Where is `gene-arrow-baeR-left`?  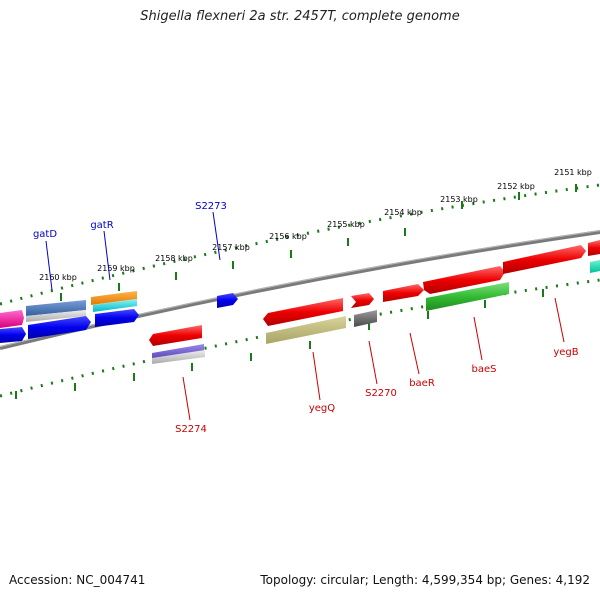 gene-arrow-baeR-left is located at coordinates (403, 293).